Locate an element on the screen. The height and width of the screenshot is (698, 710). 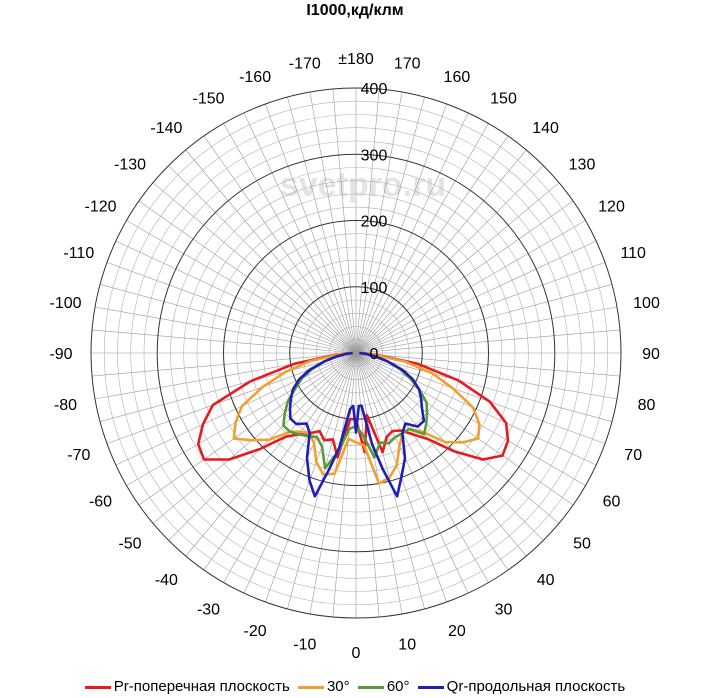
grid-ring-minor is located at coordinates (356, 353).